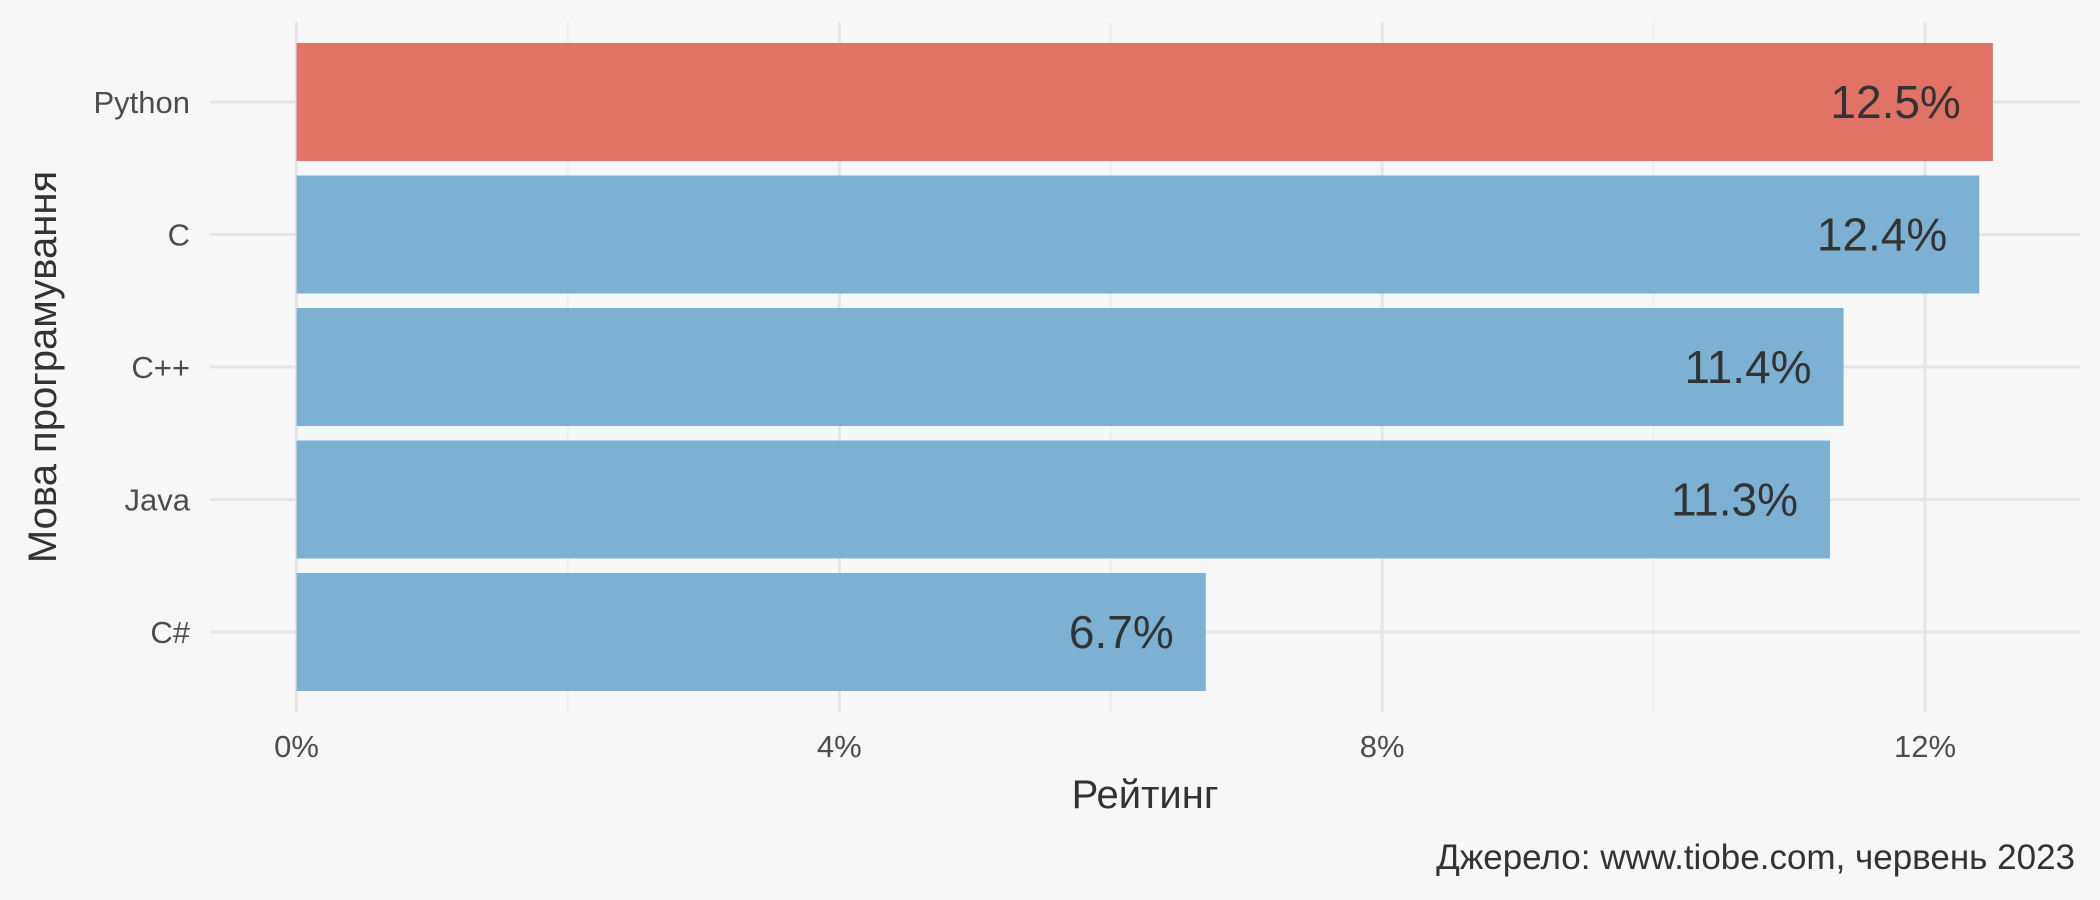  I want to click on y-tick-label: C, so click(179, 235).